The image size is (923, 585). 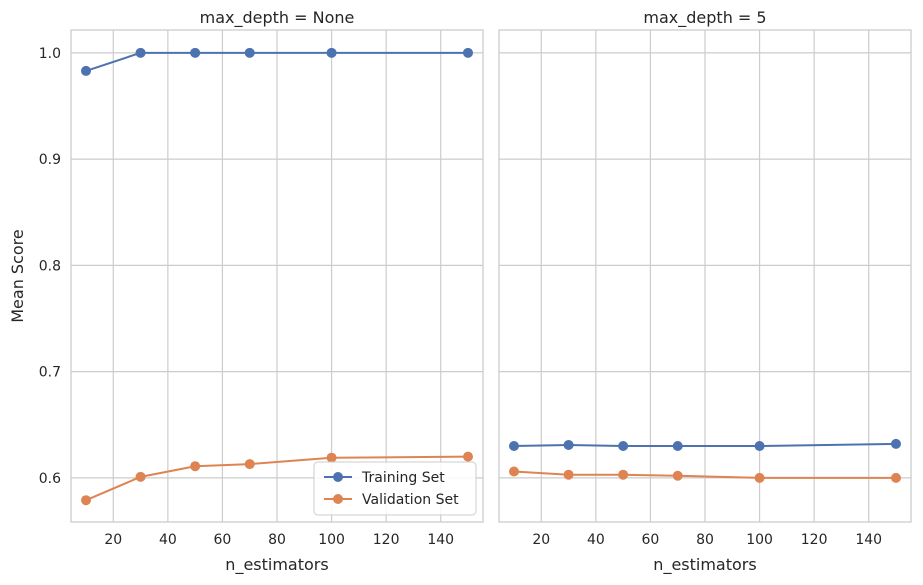 I want to click on y-tick-label: 0.6, so click(x=50, y=479).